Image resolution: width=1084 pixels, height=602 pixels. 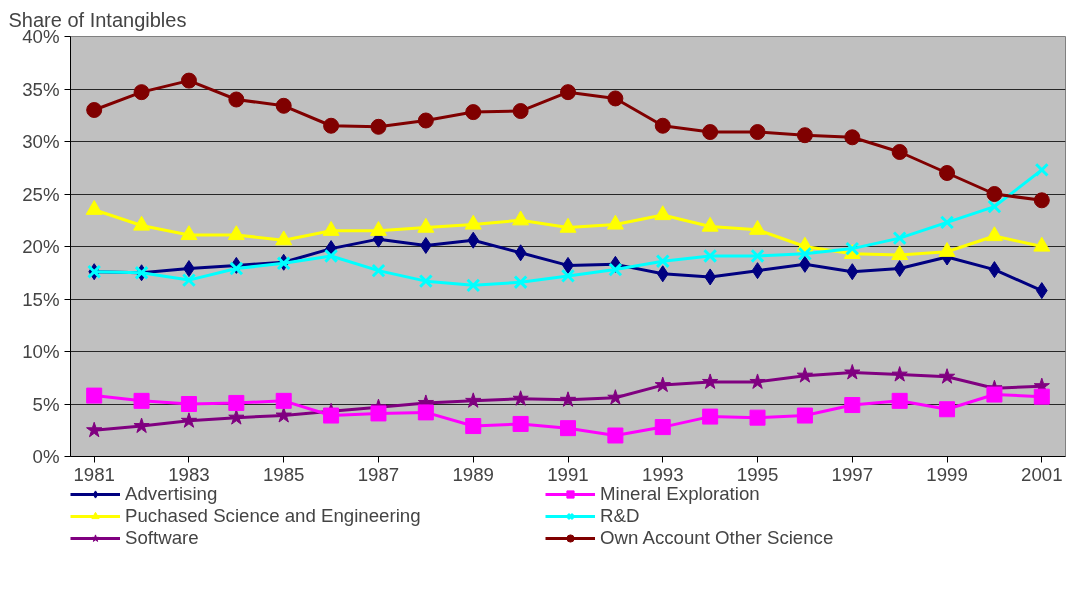 What do you see at coordinates (757, 474) in the screenshot?
I see `x-tick-label: 1995` at bounding box center [757, 474].